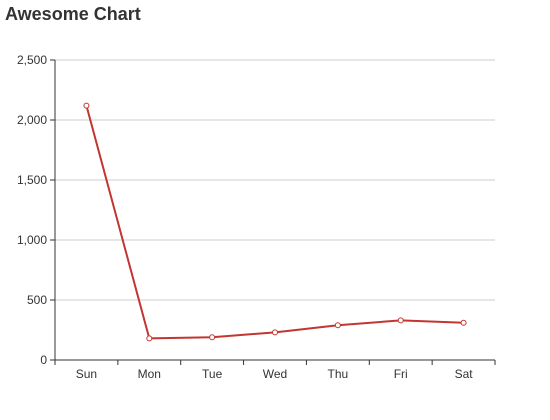 Image resolution: width=550 pixels, height=420 pixels. What do you see at coordinates (464, 374) in the screenshot?
I see `x-tick-label: Sat` at bounding box center [464, 374].